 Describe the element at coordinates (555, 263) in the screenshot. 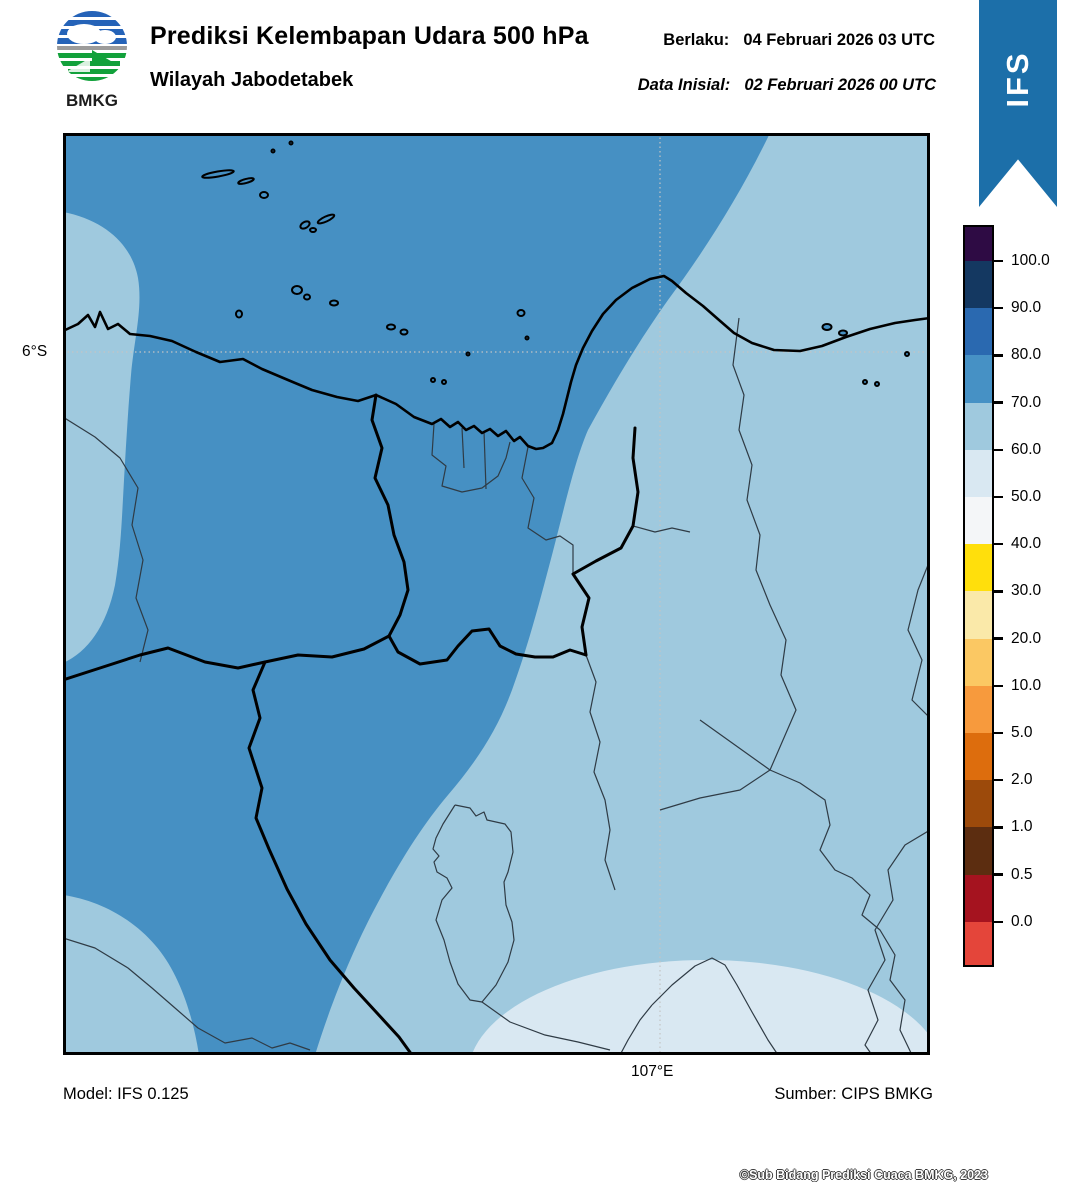

I see `islands` at that location.